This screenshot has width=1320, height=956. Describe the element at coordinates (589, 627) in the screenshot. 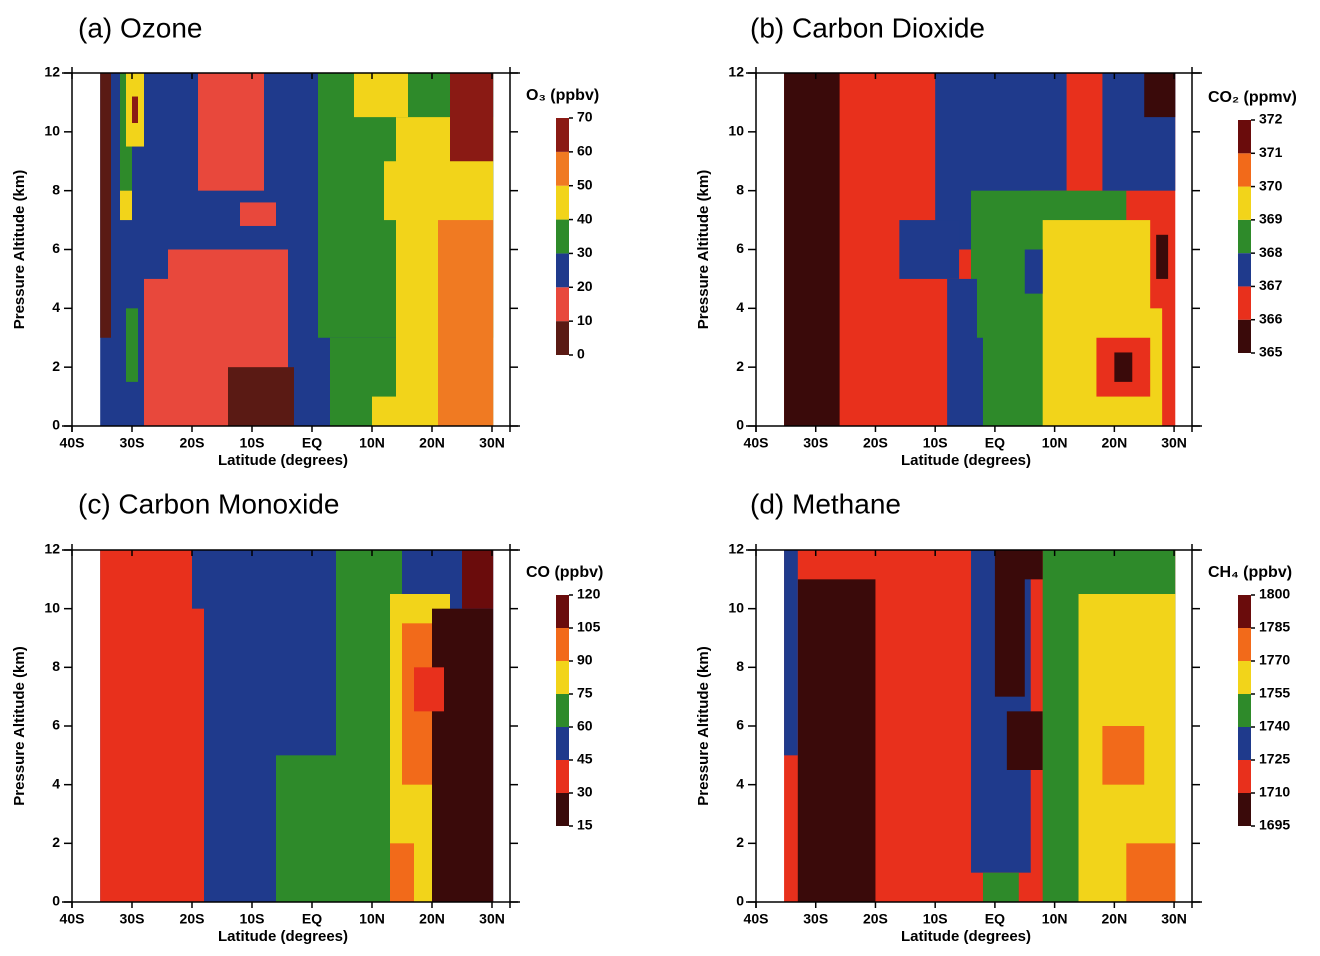

I see `colorbar-tick-label: 105` at that location.